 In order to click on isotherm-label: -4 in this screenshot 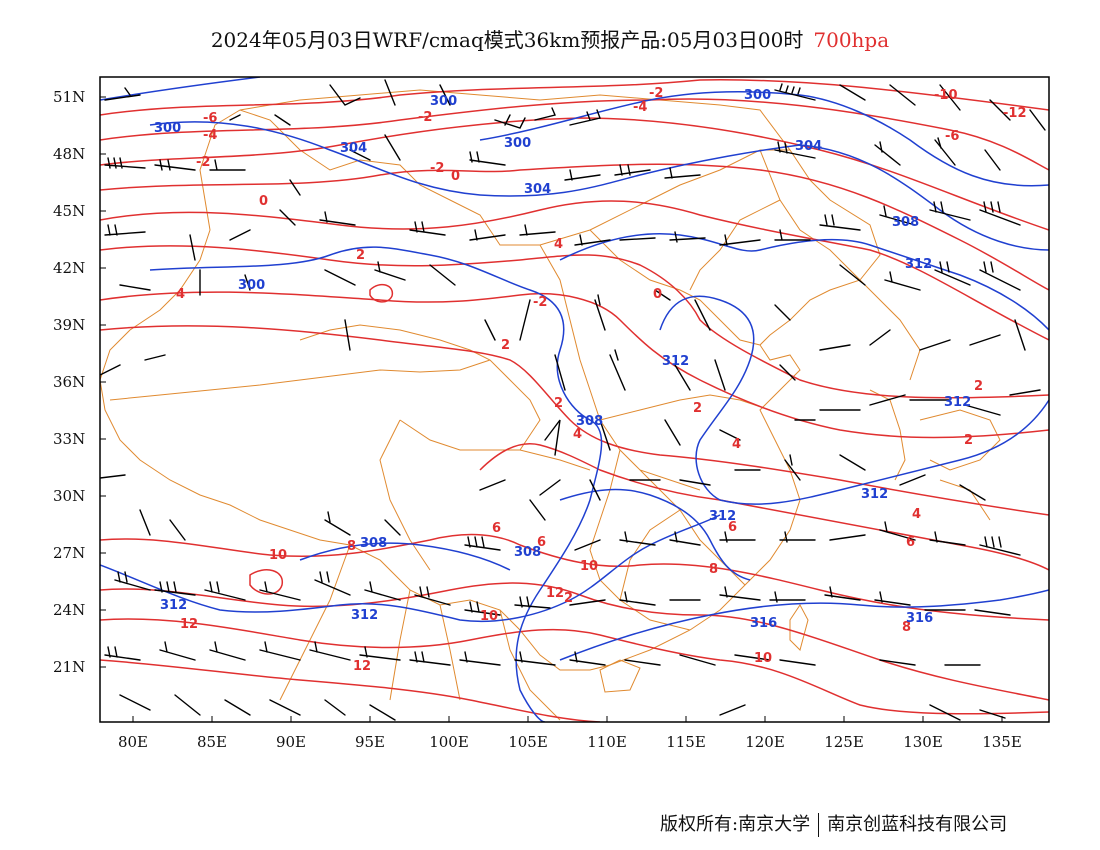, I will do `click(640, 107)`.